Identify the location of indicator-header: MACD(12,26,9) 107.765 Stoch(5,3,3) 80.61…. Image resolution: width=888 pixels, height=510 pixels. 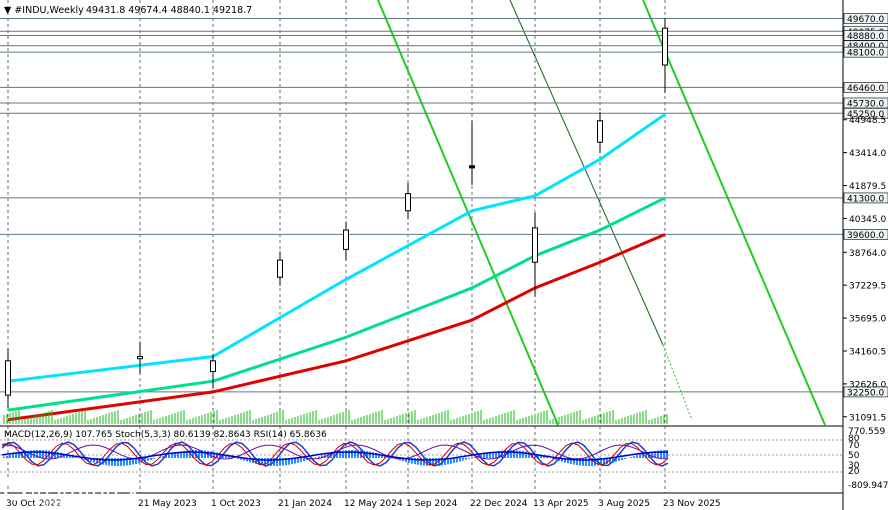
(165, 435).